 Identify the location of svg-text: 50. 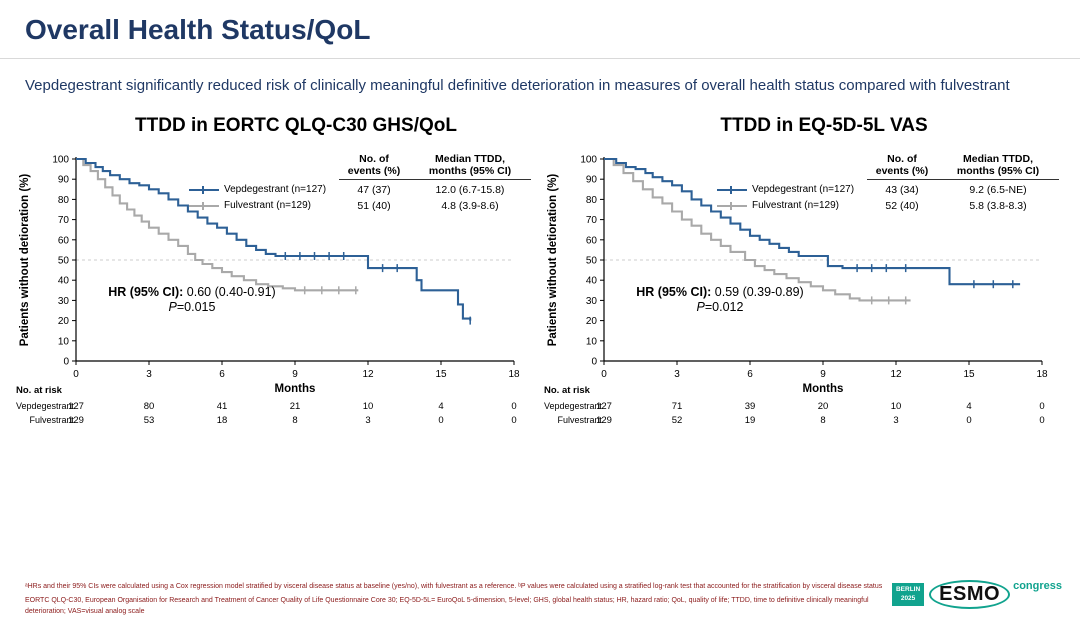
(592, 260).